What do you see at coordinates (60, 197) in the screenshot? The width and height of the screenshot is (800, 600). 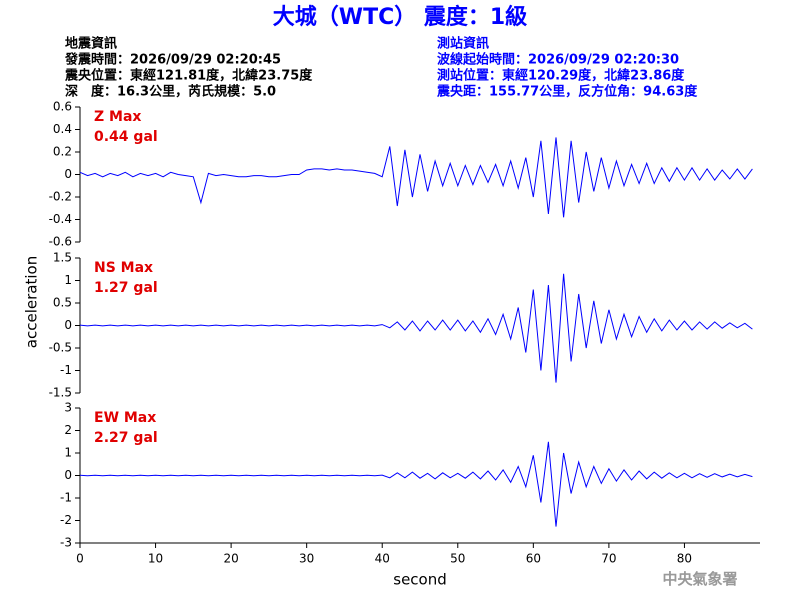 I see `y-tick-label: -0.2` at bounding box center [60, 197].